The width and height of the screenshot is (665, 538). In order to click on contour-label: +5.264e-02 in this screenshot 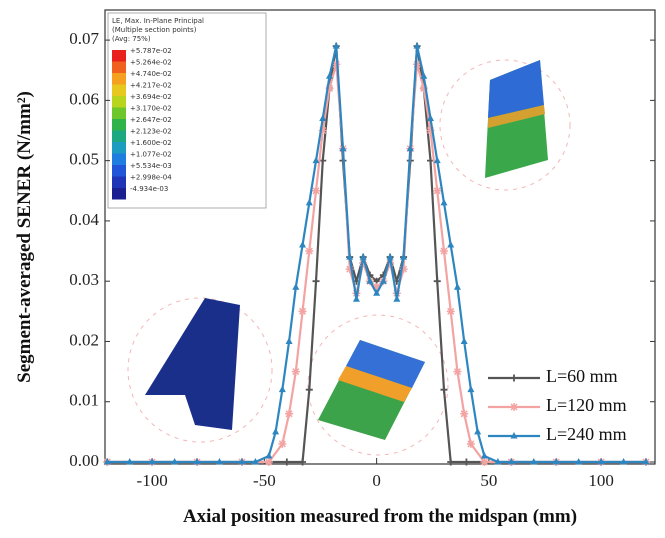, I will do `click(151, 63)`.